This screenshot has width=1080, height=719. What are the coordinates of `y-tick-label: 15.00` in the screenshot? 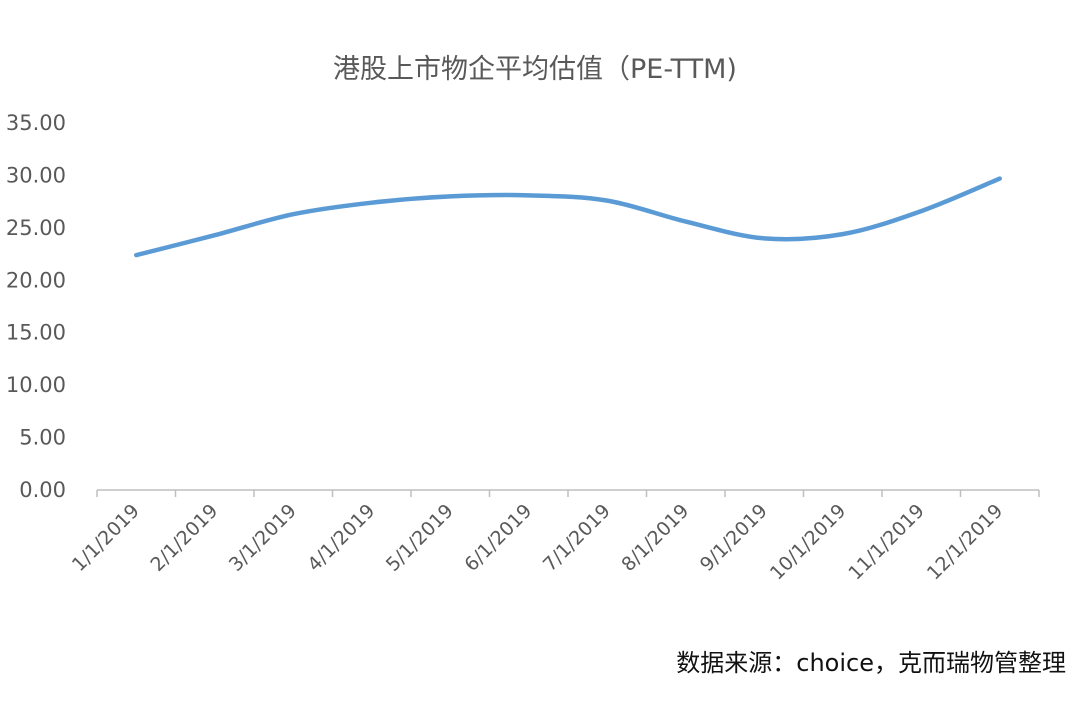 It's located at (36, 333).